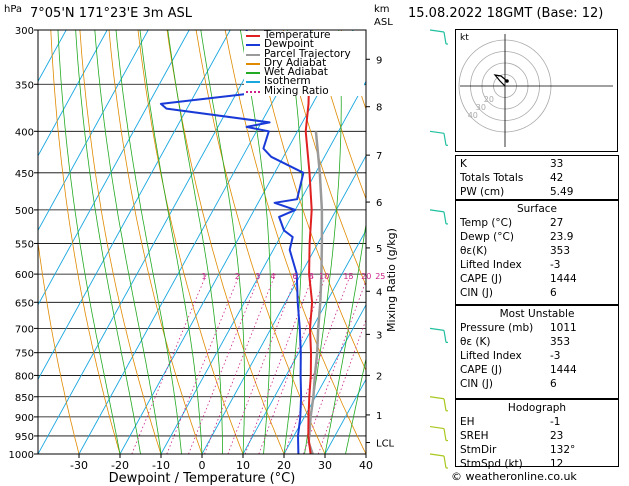 The height and width of the screenshot is (486, 629). What do you see at coordinates (295, 62) in the screenshot?
I see `legend-label: Dry Adiabat` at bounding box center [295, 62].